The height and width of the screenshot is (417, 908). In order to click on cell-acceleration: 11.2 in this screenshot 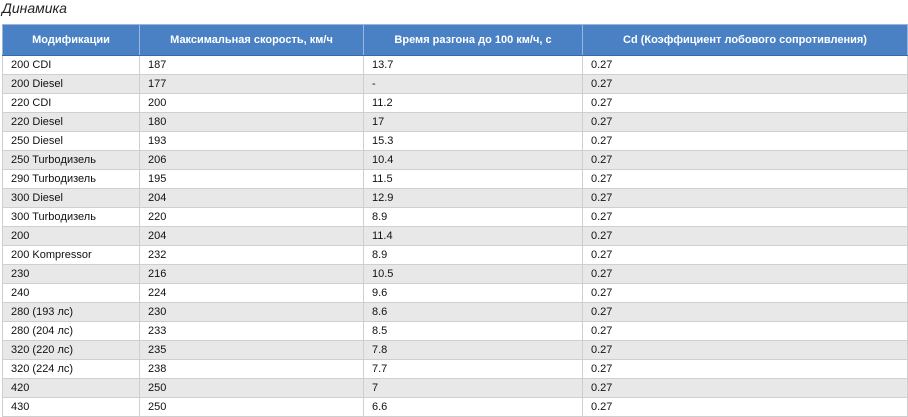, I will do `click(473, 103)`.